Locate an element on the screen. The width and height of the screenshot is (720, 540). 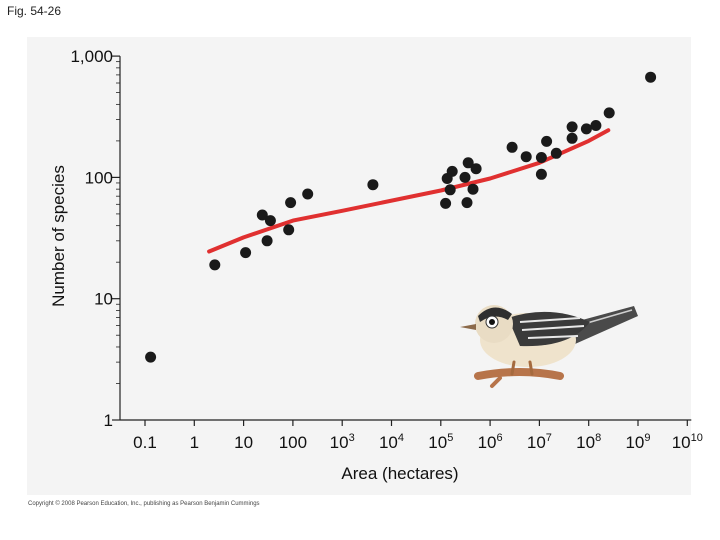
figure-label: Fig. 54-26 is located at coordinates (34, 11).